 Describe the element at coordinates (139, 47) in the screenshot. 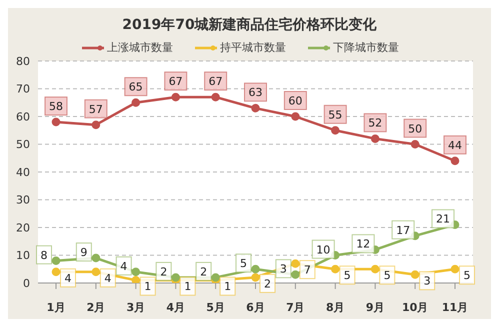

I see `legend-label: 上涨城市数量` at that location.